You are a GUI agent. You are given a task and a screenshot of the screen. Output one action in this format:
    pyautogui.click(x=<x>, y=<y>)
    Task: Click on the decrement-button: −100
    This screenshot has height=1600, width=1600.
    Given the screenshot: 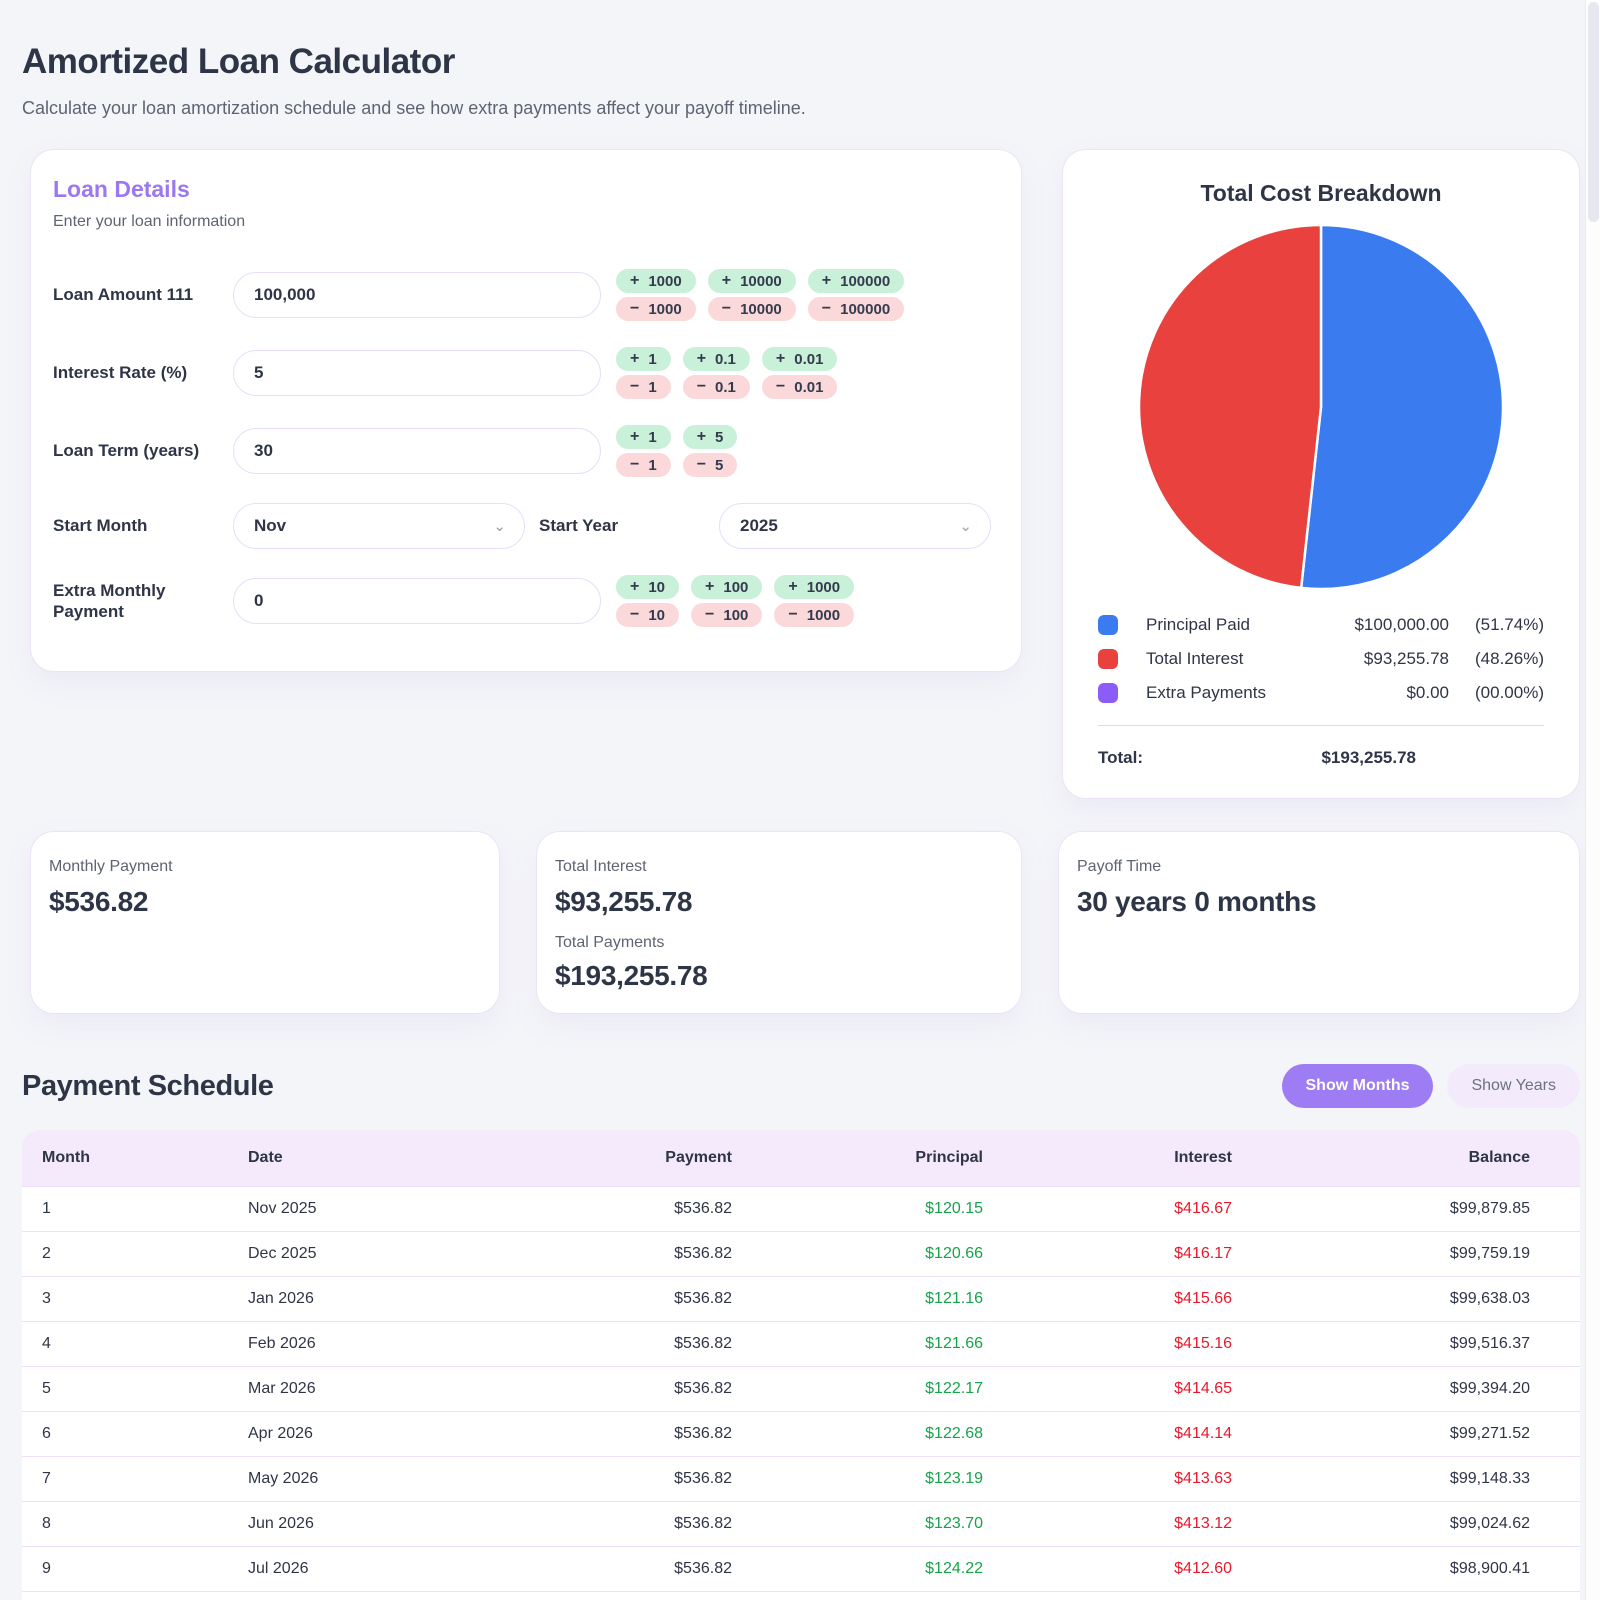 What is the action you would take?
    pyautogui.click(x=727, y=615)
    